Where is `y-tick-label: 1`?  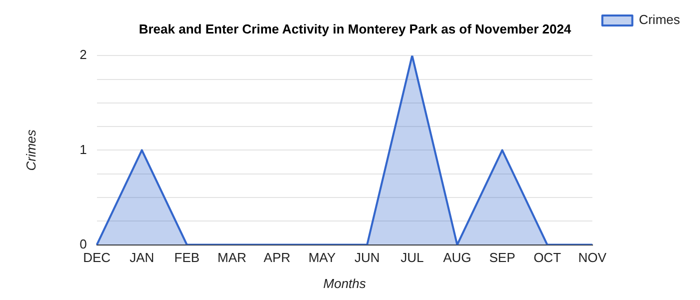
y-tick-label: 1 is located at coordinates (83, 149).